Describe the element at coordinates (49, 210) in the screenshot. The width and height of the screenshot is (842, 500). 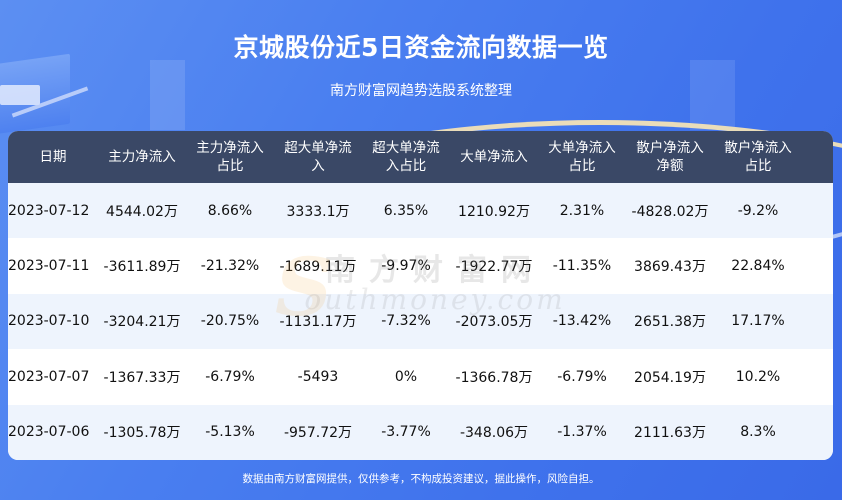
I see `cell-date: 2023-07-12` at that location.